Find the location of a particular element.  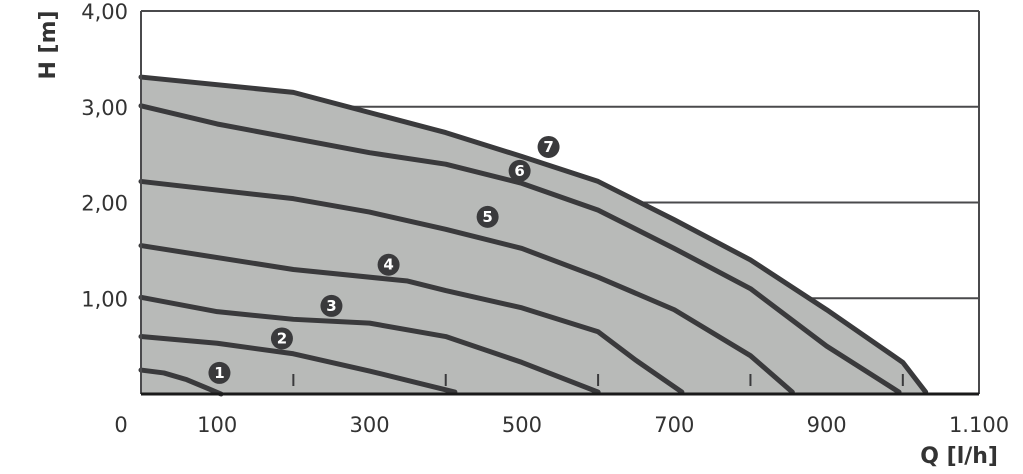

x-axis-ticks: 0 100 300 500 700 900 1.100 is located at coordinates (561, 405).